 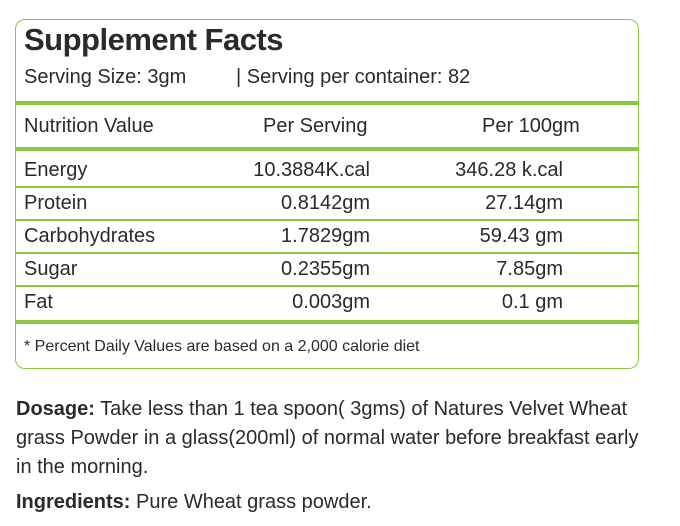 I want to click on row-value-protein-100gm: 27.14gm, so click(x=524, y=203).